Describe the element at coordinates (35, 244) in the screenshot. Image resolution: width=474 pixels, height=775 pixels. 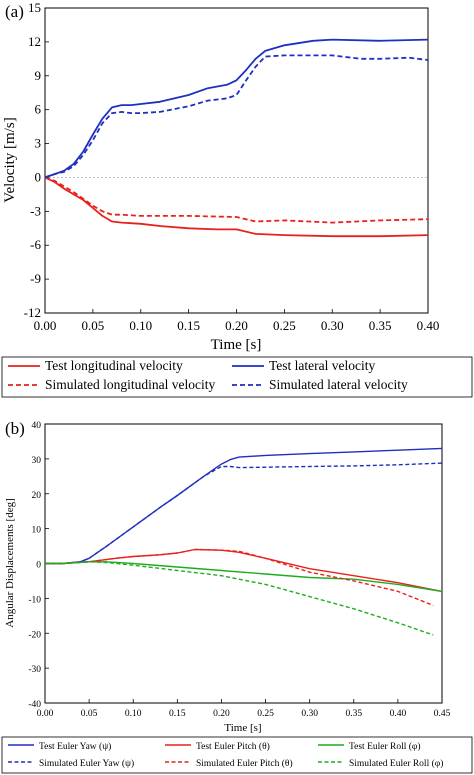
I see `panel-a-y-tick-label: -6` at that location.